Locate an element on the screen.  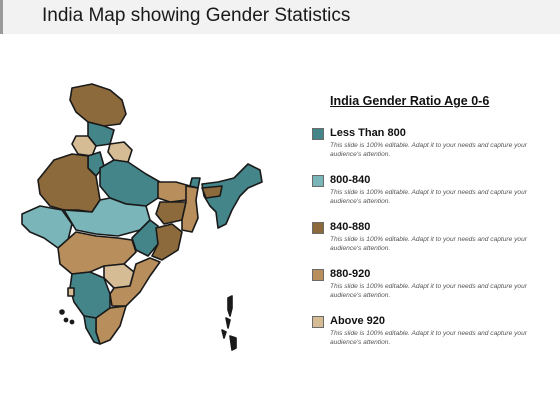
region-jharkhand is located at coordinates (171, 213).